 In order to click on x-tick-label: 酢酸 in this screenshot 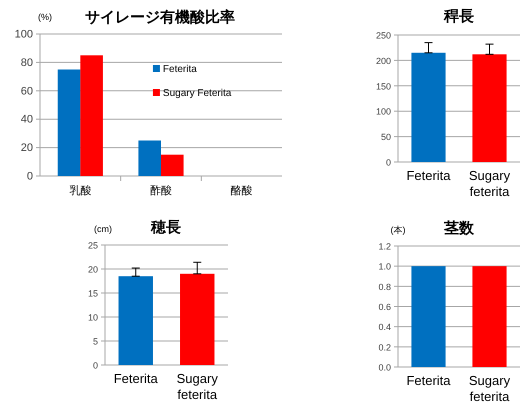, I will do `click(161, 191)`.